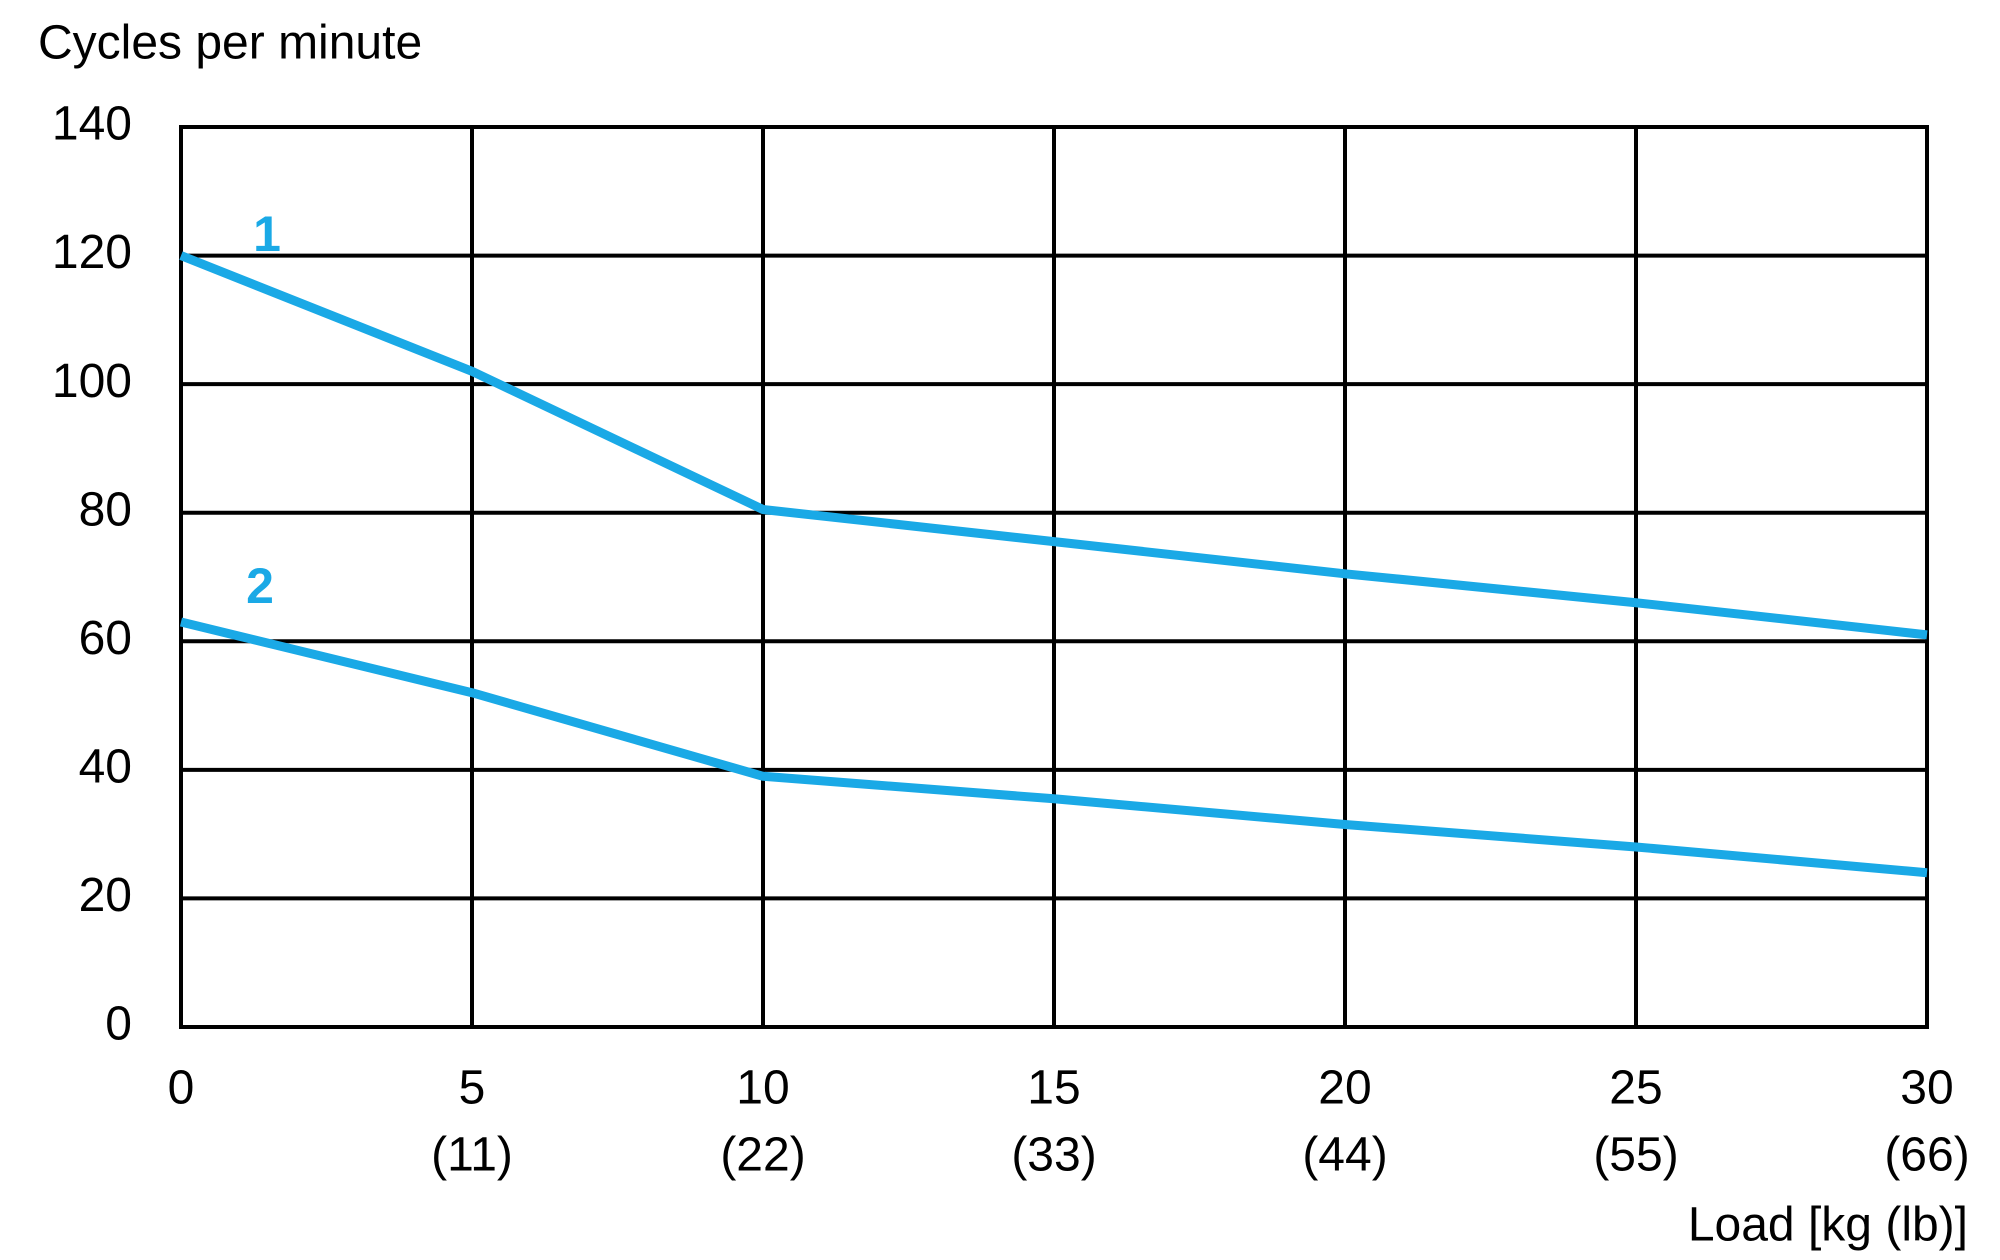 The height and width of the screenshot is (1260, 2000). What do you see at coordinates (1635, 1088) in the screenshot?
I see `x-tick-label: 25` at bounding box center [1635, 1088].